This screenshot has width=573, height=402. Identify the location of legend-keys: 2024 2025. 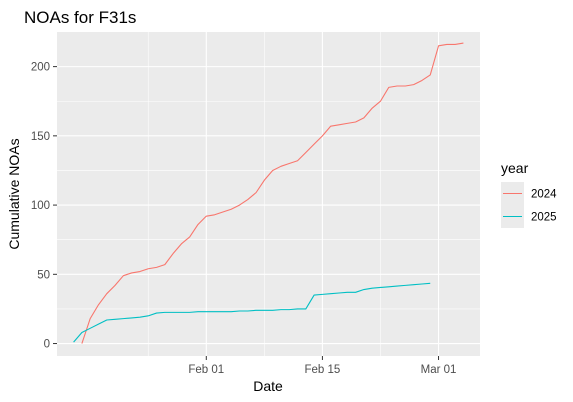
(529, 205).